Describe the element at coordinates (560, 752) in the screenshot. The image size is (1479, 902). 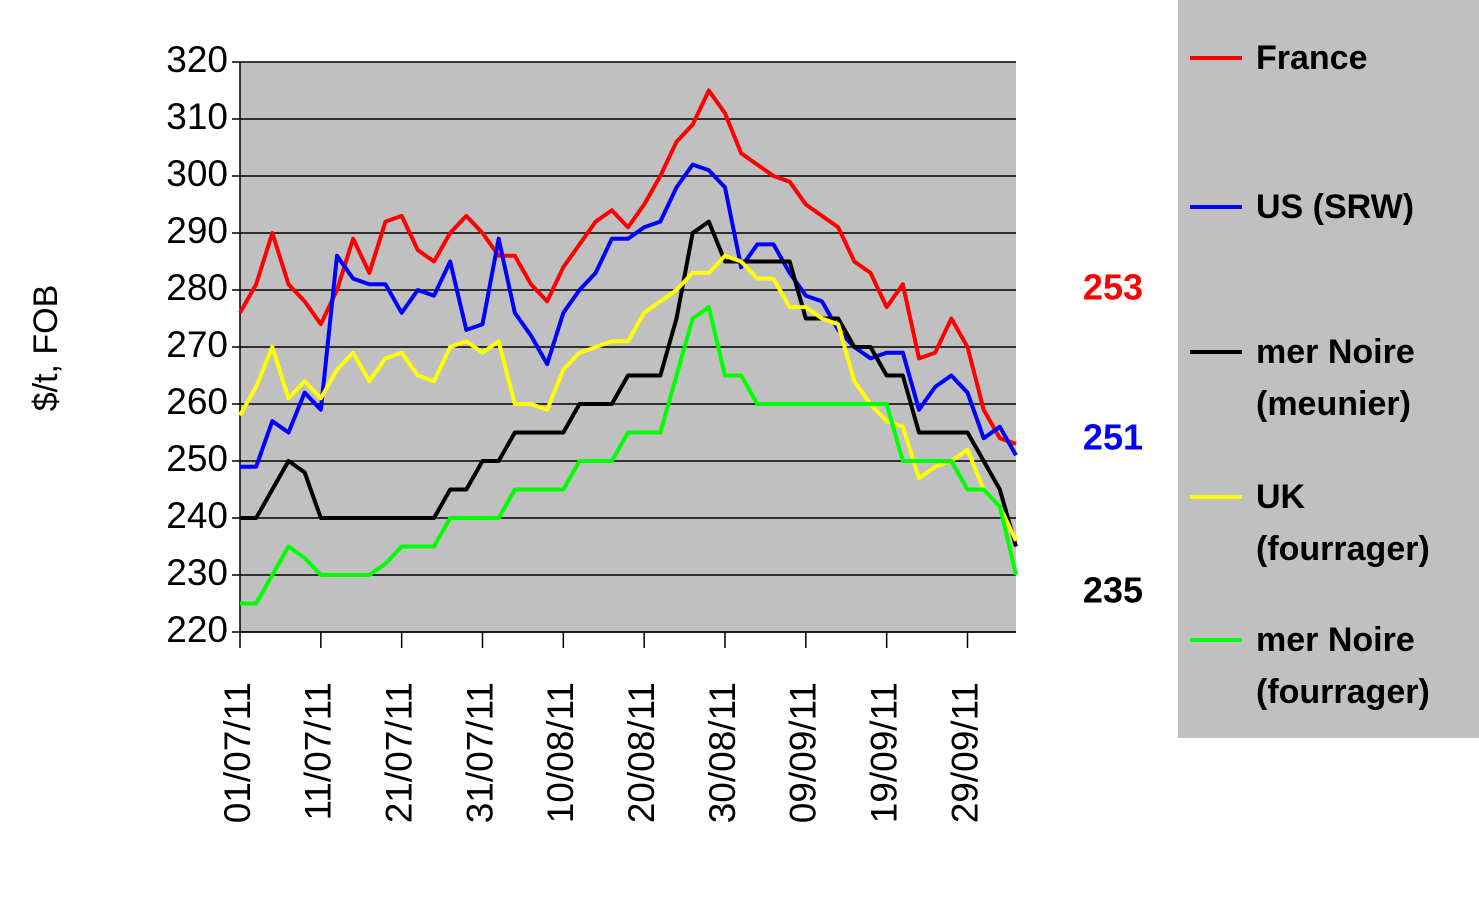
I see `x-tick-label: 10/08/11` at that location.